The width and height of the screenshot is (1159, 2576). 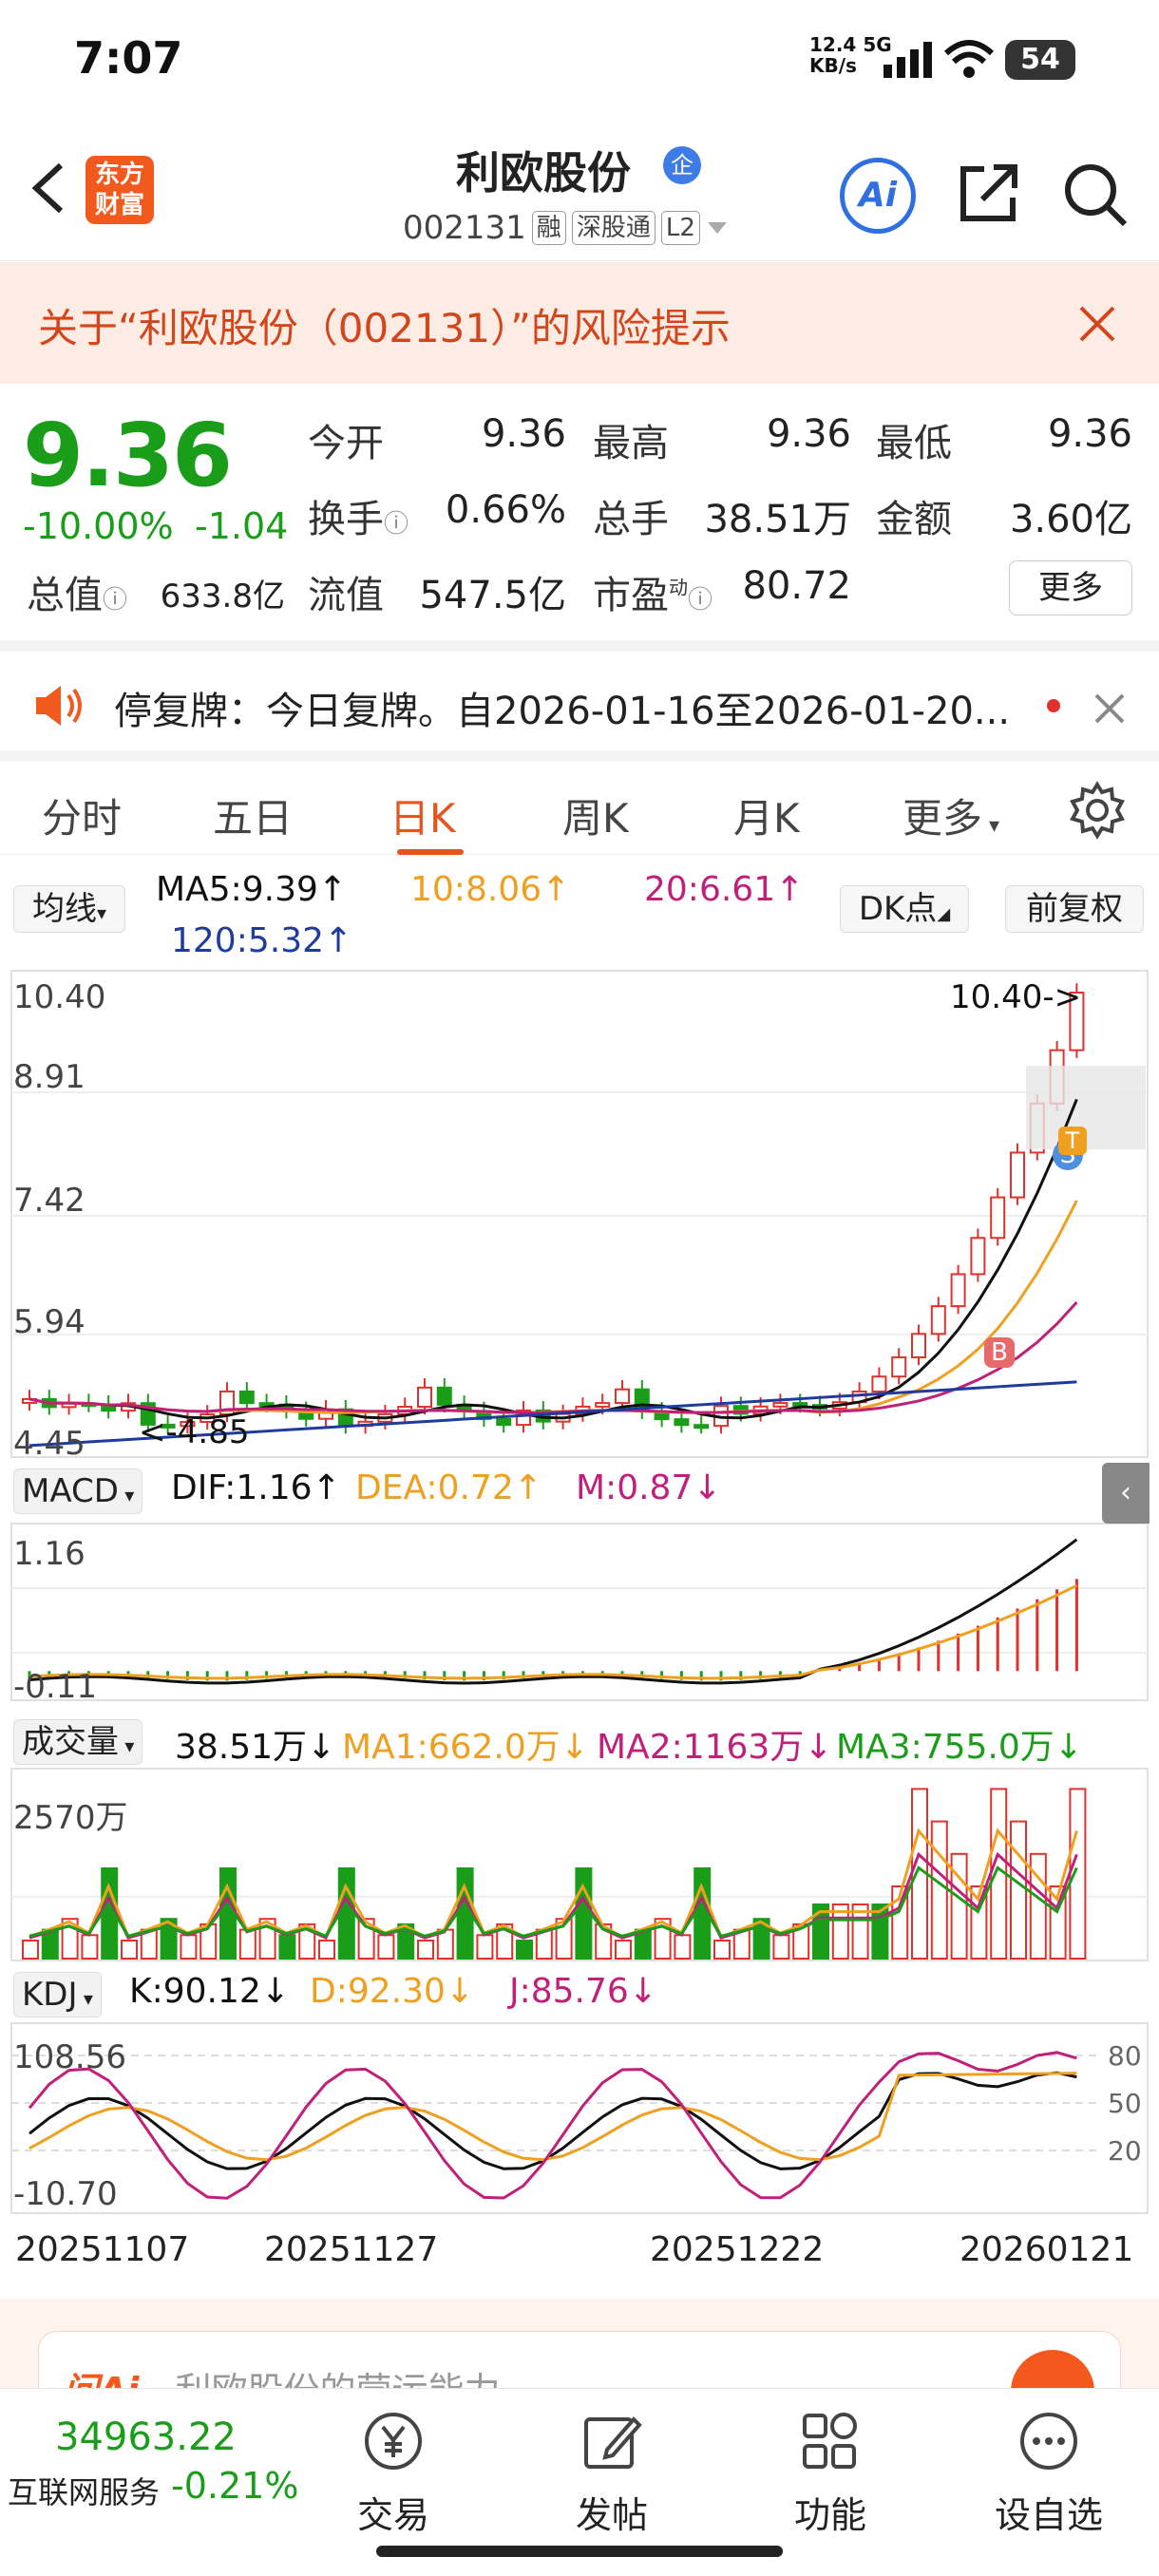 What do you see at coordinates (59, 997) in the screenshot?
I see `price-axis-label: 10.40` at bounding box center [59, 997].